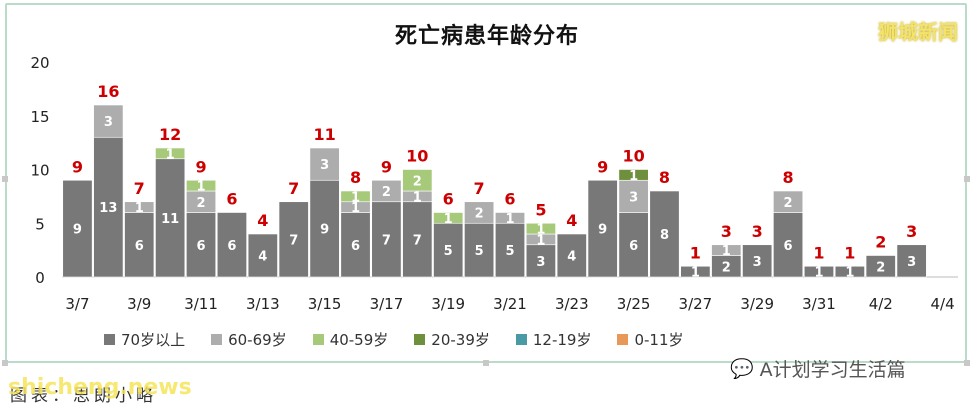 This screenshot has width=974, height=409. What do you see at coordinates (918, 32) in the screenshot?
I see `brand-logo: 狮城新闻` at bounding box center [918, 32].